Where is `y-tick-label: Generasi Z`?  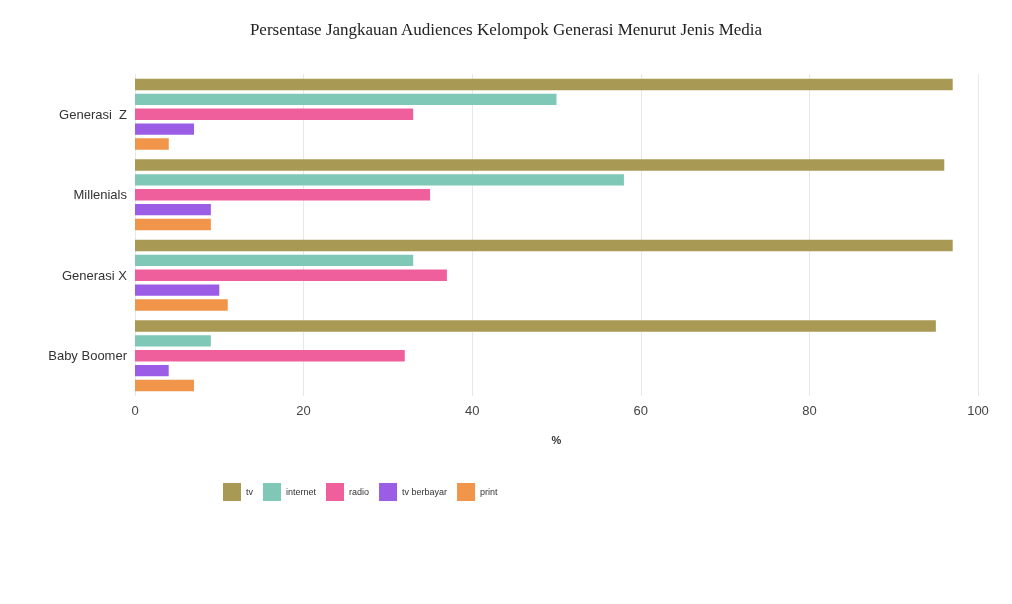 y-tick-label: Generasi Z is located at coordinates (93, 114).